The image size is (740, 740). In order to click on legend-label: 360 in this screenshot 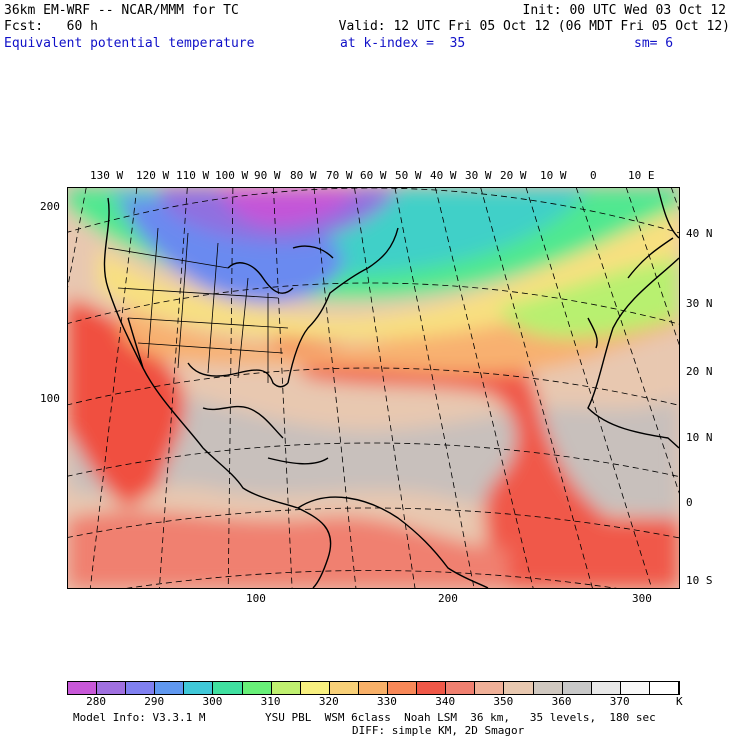, I will do `click(561, 701)`.